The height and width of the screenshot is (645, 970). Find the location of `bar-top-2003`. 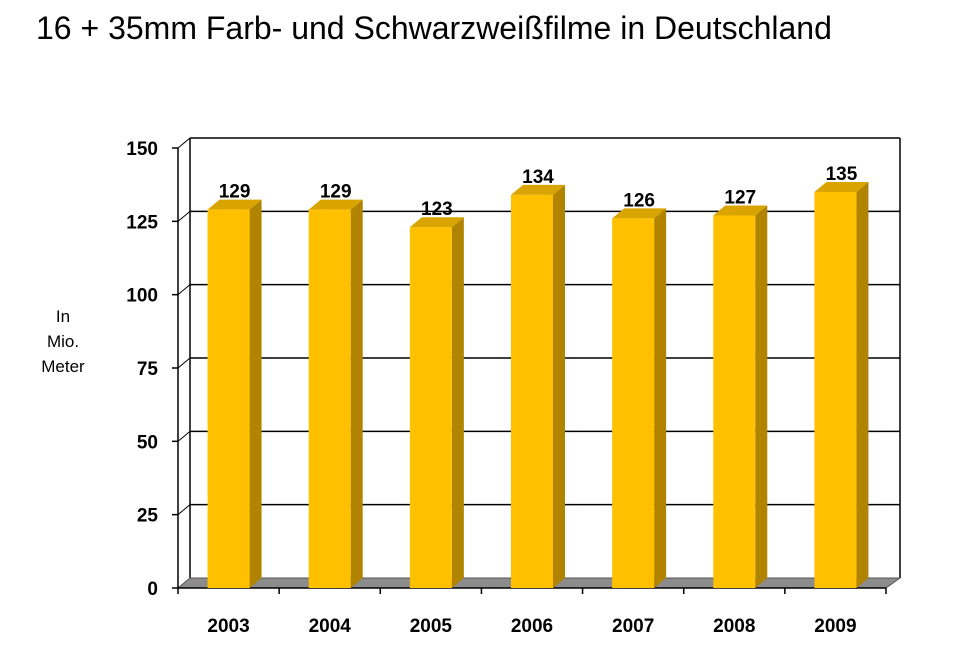

bar-top-2003 is located at coordinates (234, 204).